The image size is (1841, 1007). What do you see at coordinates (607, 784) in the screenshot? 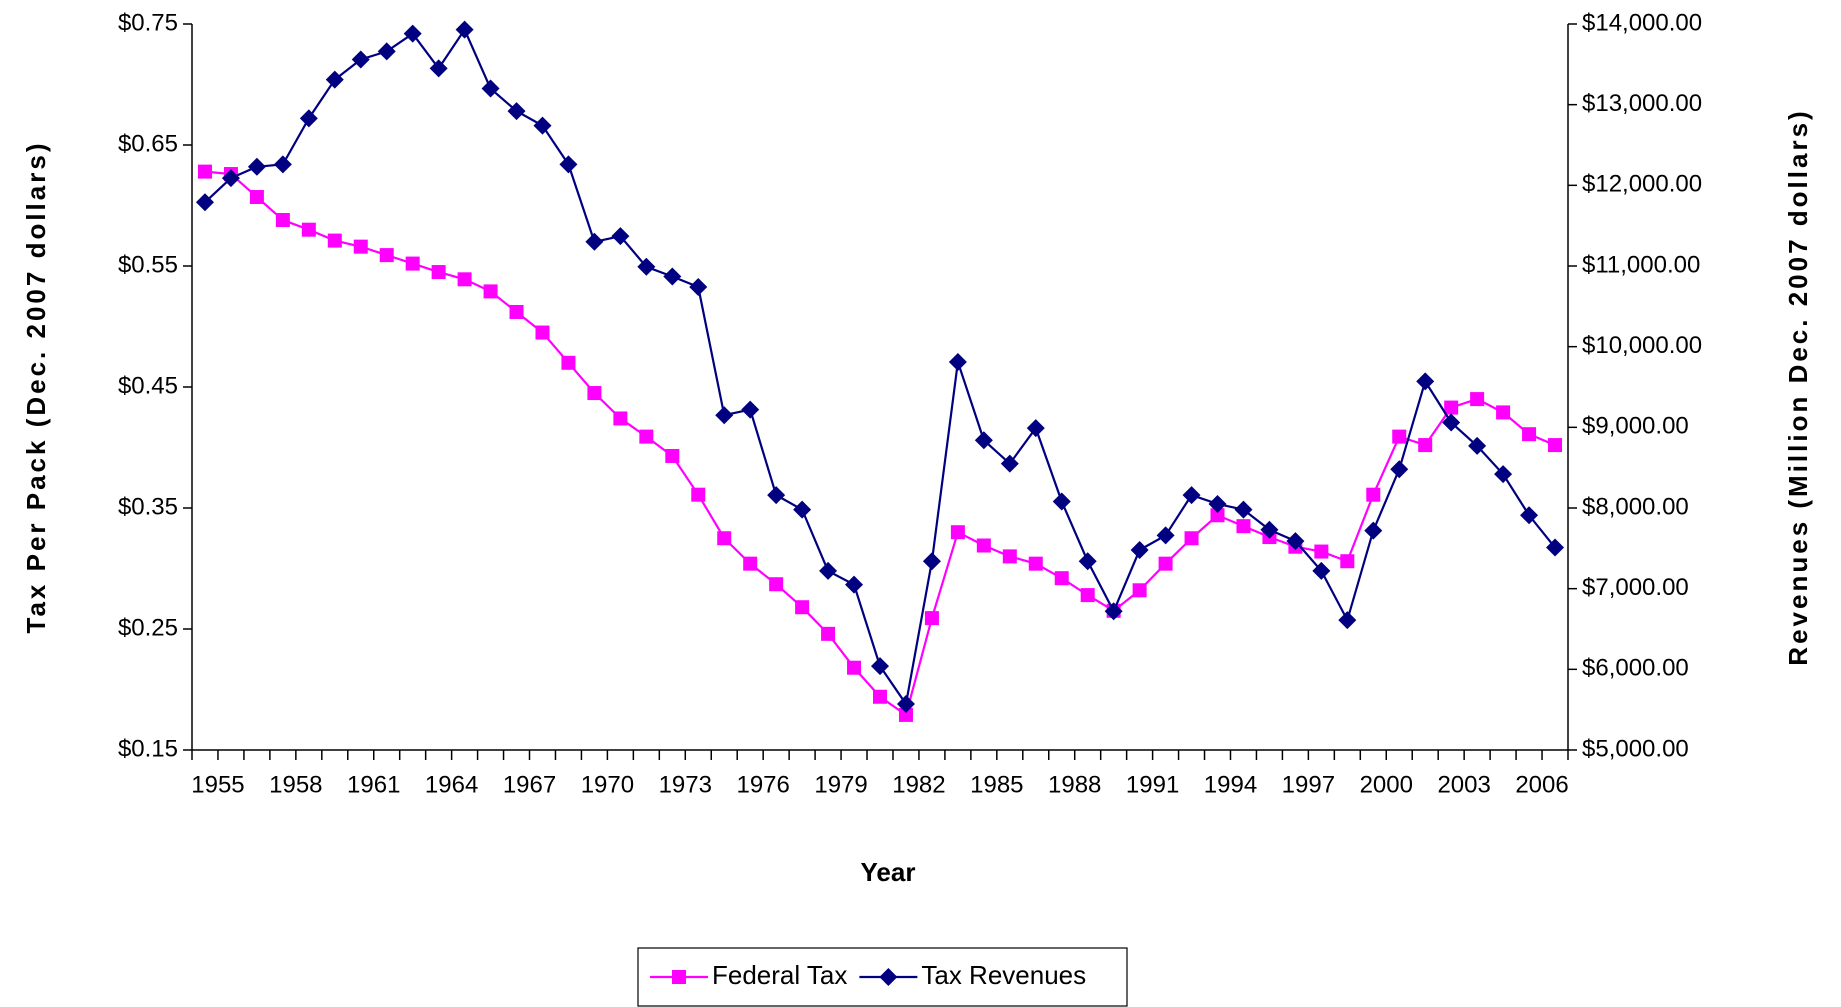
I see `x-tick-label: 1970` at bounding box center [607, 784].